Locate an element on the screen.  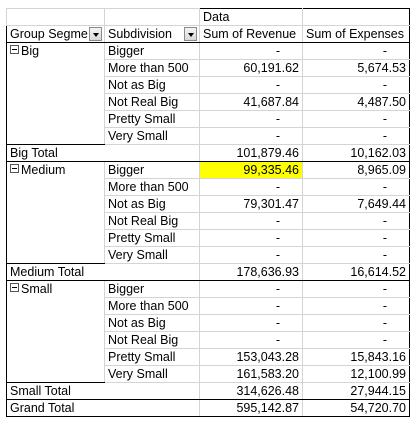
row-field-header: Subdivision is located at coordinates (152, 34).